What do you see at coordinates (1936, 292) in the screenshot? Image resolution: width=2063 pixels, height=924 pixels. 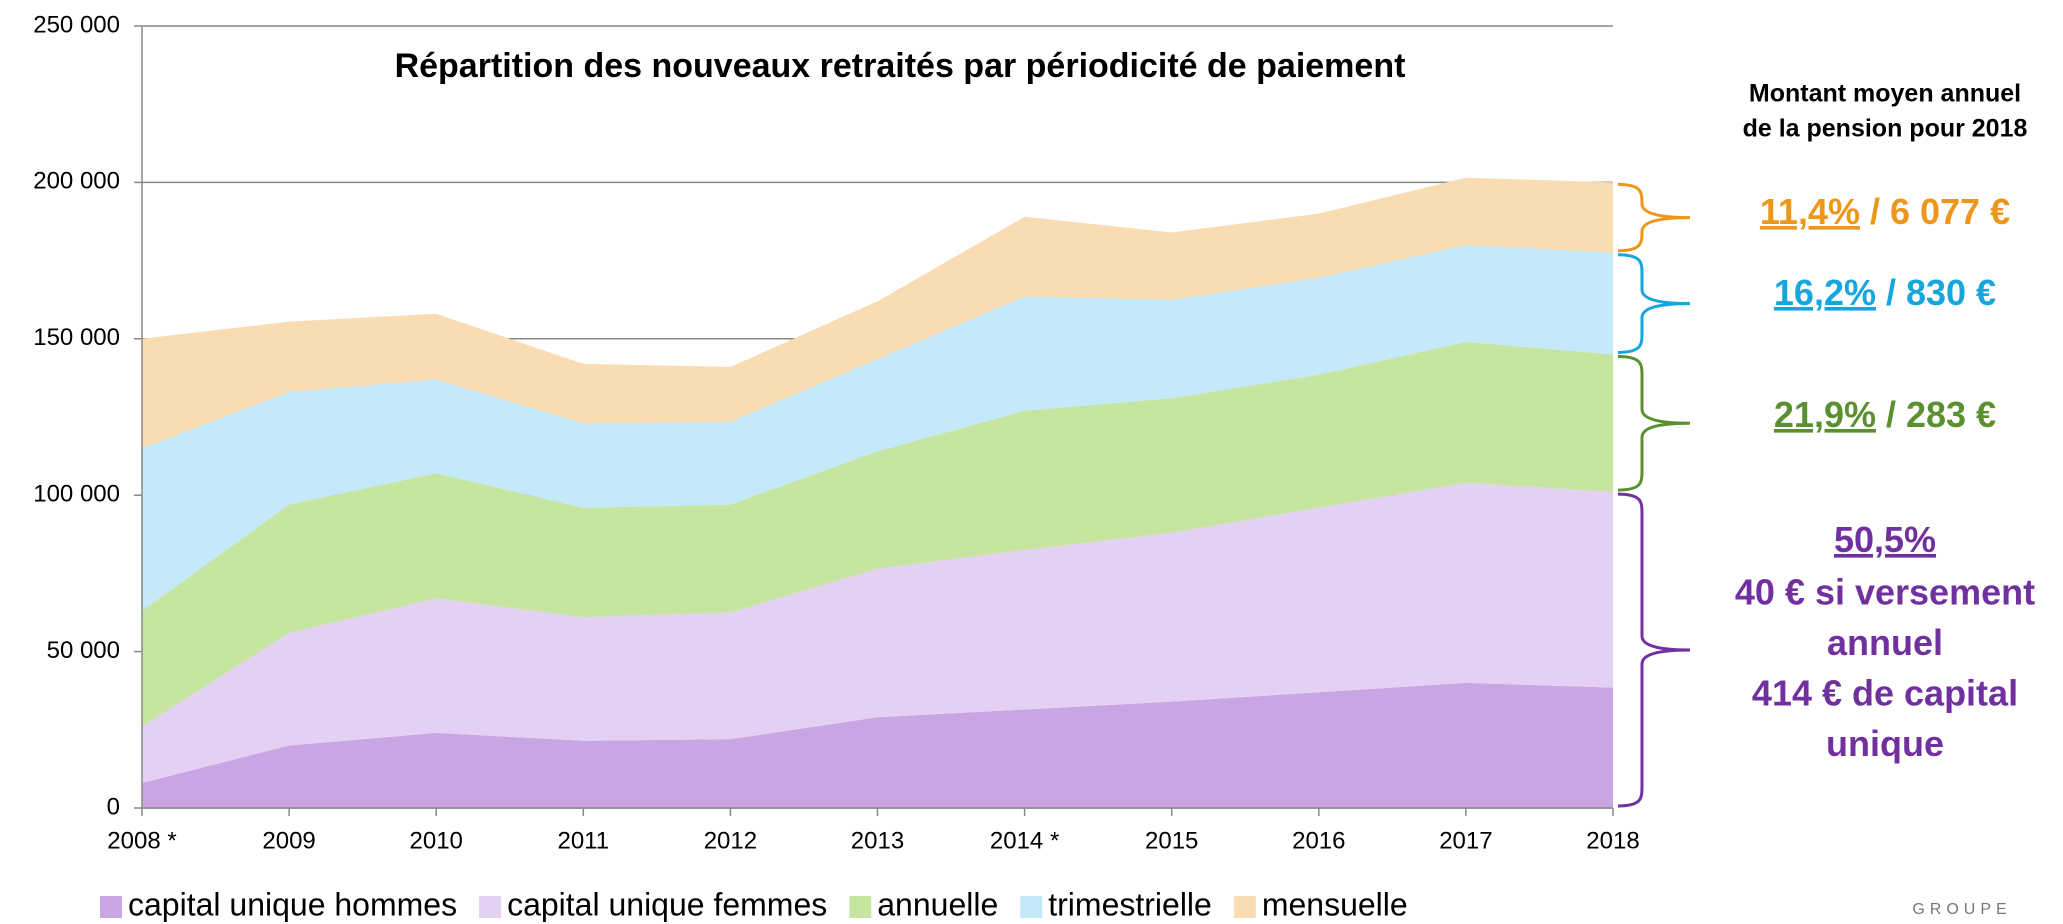 I see `annotation-text: / 830 €` at bounding box center [1936, 292].